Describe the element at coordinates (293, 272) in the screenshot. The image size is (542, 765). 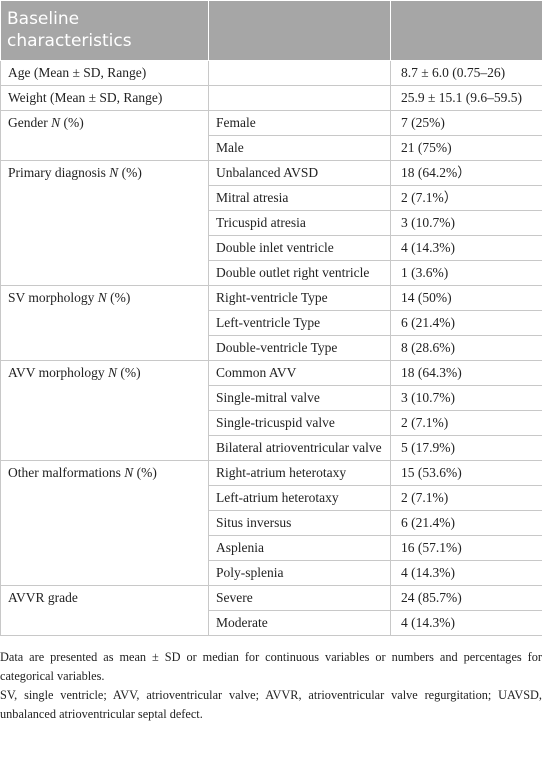
I see `item-name: Double outlet right ventricle` at that location.